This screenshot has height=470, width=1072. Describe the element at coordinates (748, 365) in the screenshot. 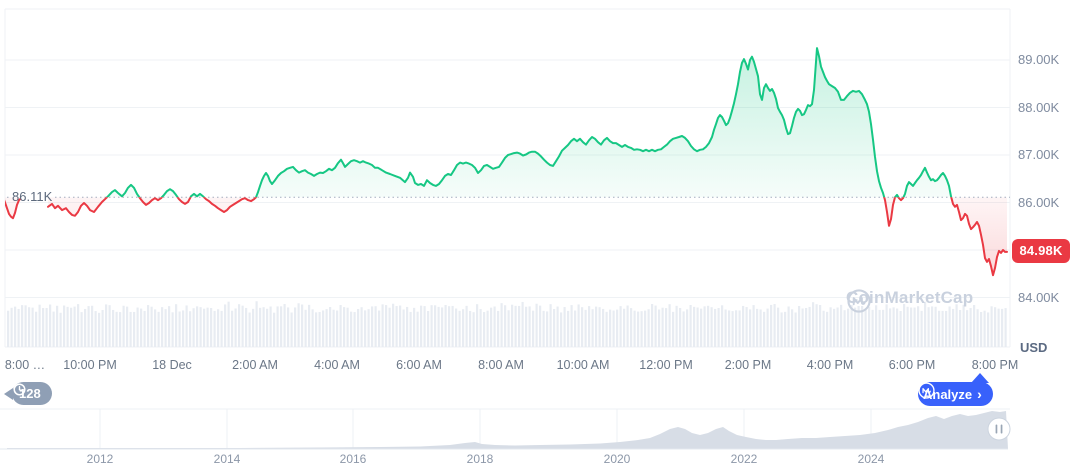

I see `x-axis-tick: 2:00 PM` at that location.